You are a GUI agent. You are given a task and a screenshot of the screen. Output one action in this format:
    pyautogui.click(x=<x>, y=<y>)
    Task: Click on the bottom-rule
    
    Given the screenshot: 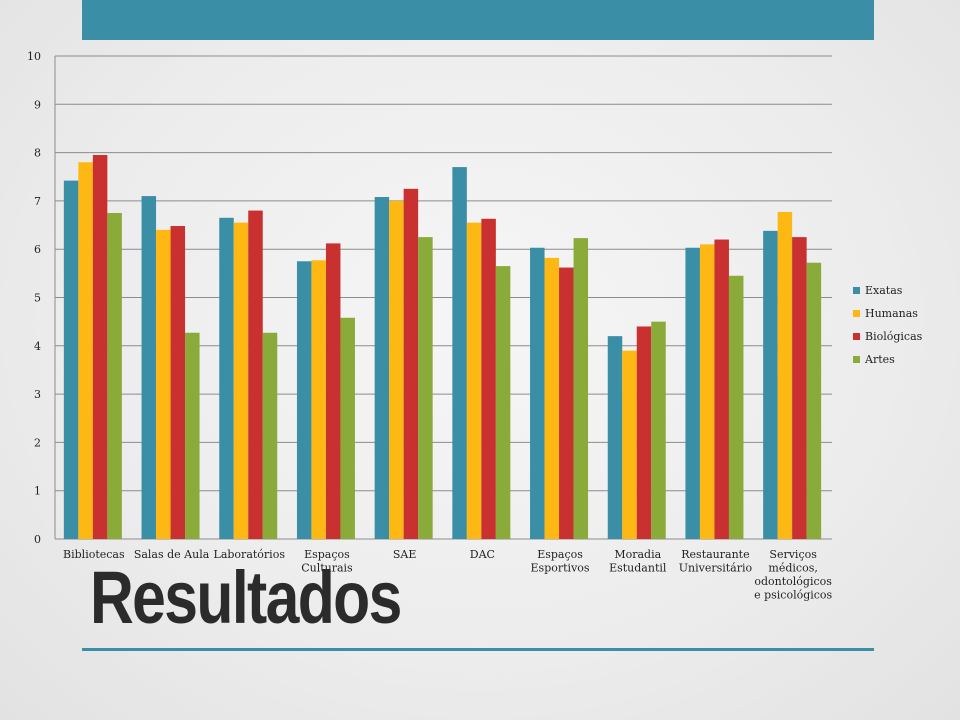 What is the action you would take?
    pyautogui.click(x=478, y=649)
    